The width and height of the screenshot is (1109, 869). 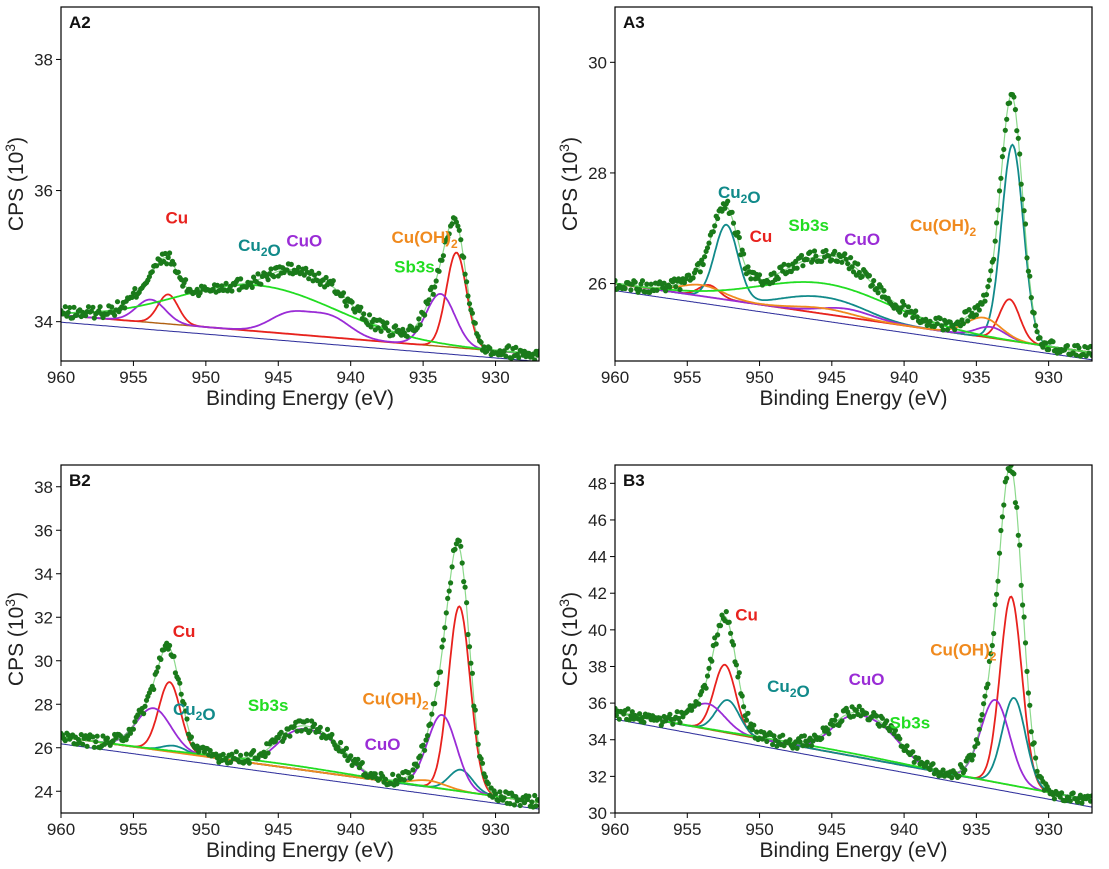 I want to click on series-line-sb3s, so click(x=853, y=317).